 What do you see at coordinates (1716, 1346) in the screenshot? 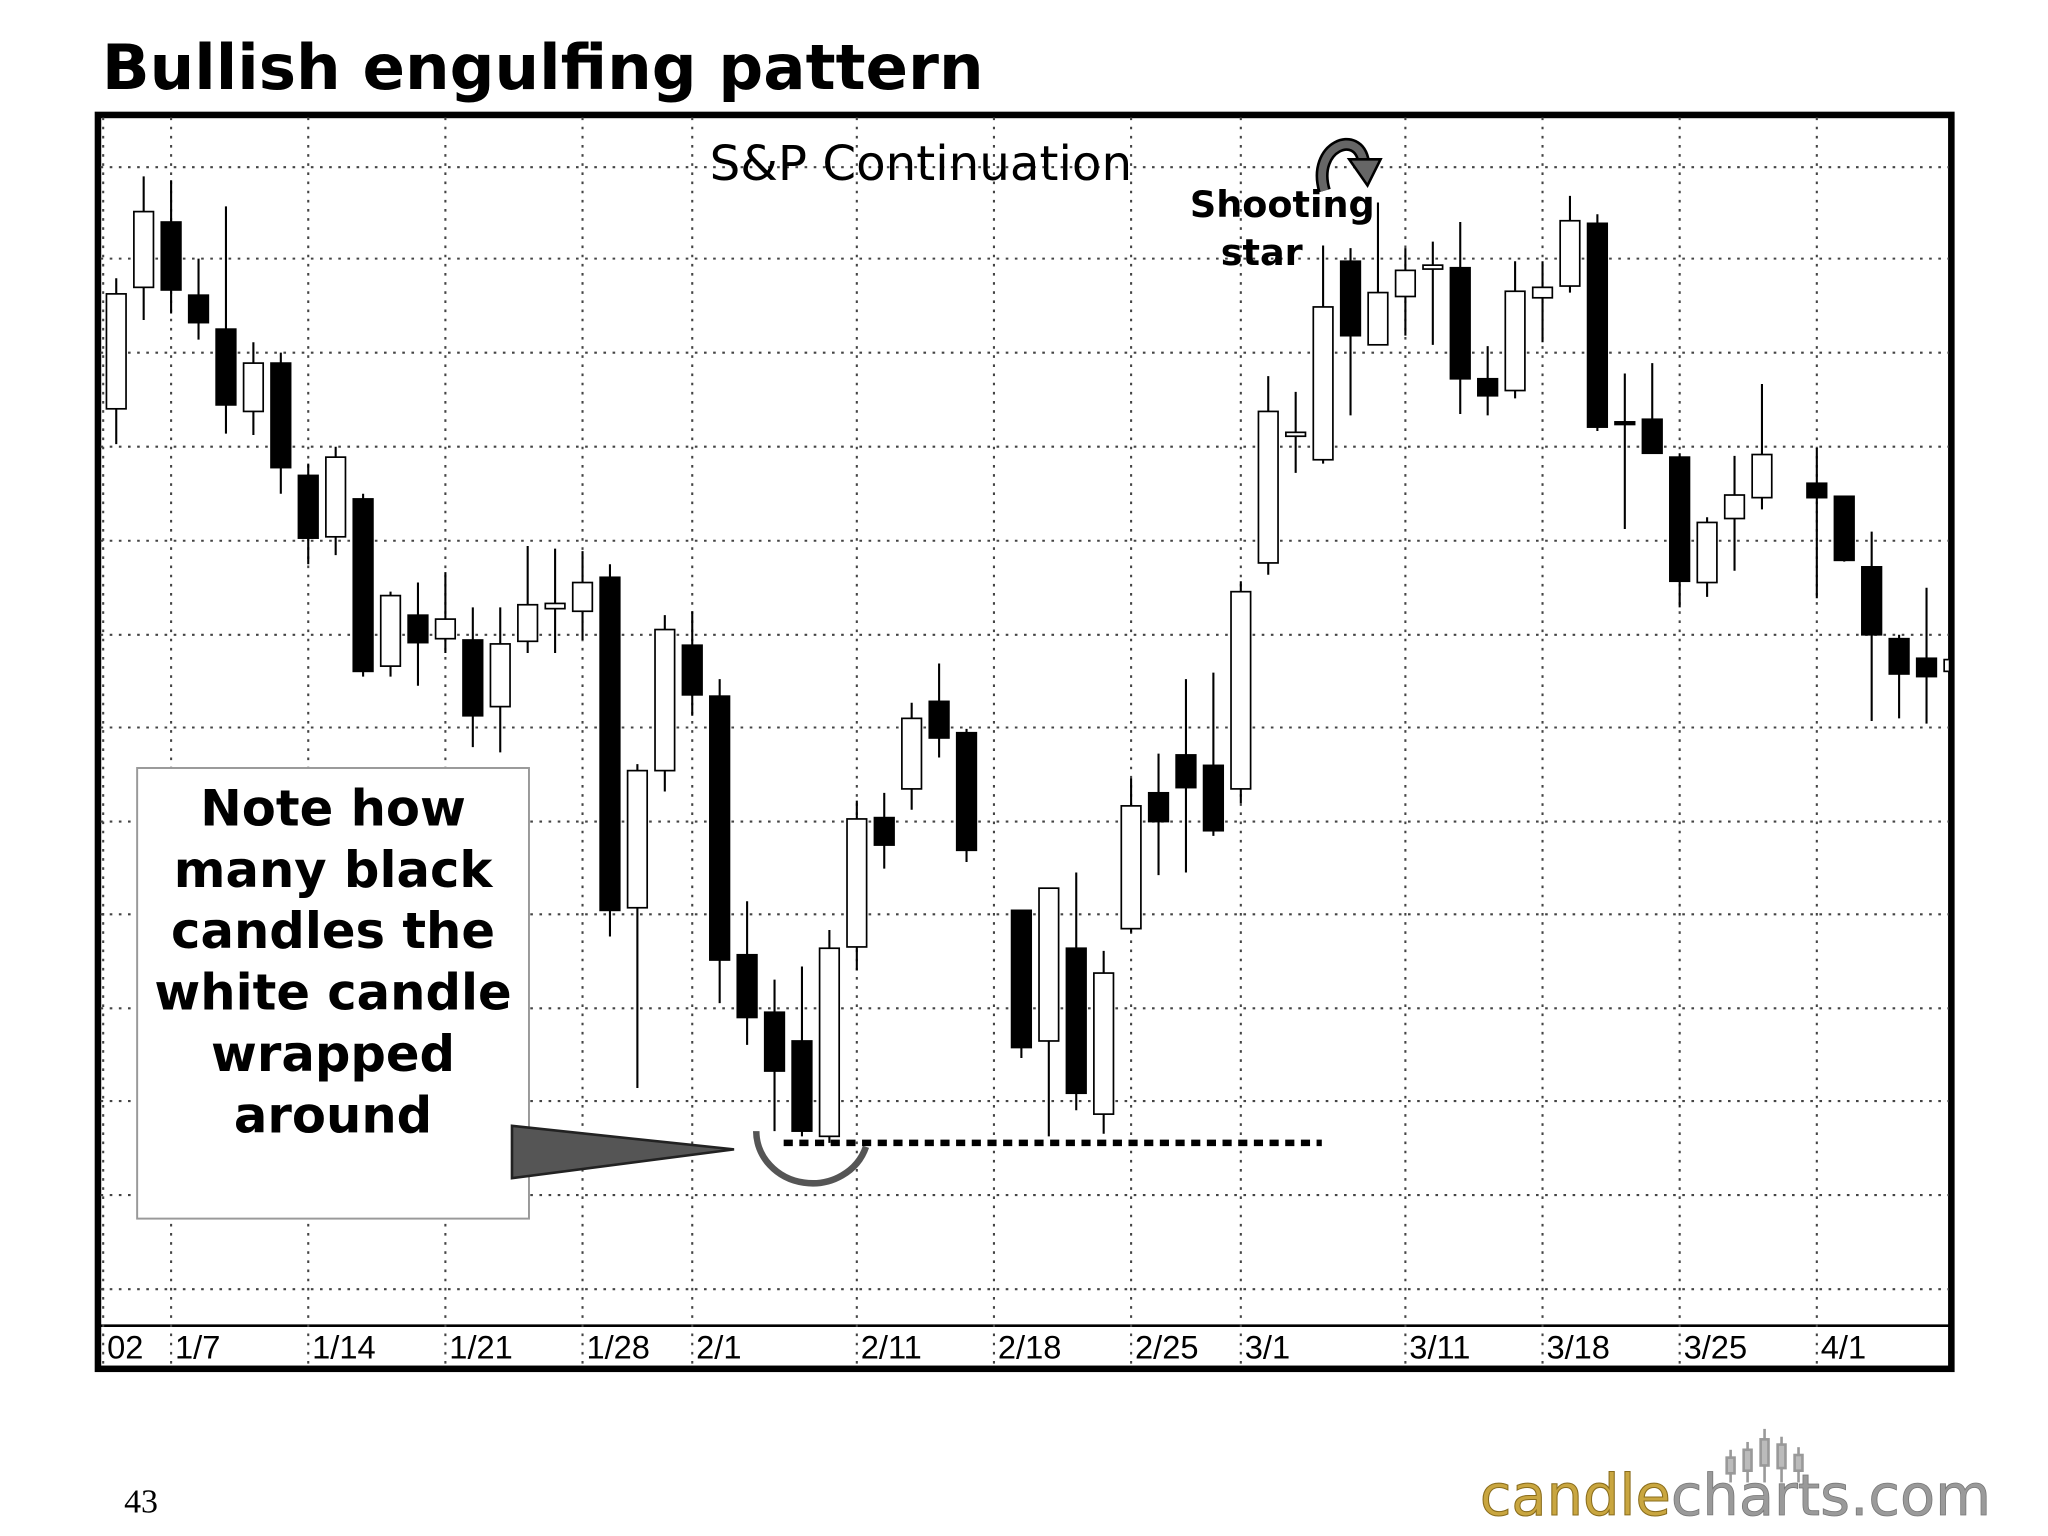
I see `date-label: 3/25` at bounding box center [1716, 1346].